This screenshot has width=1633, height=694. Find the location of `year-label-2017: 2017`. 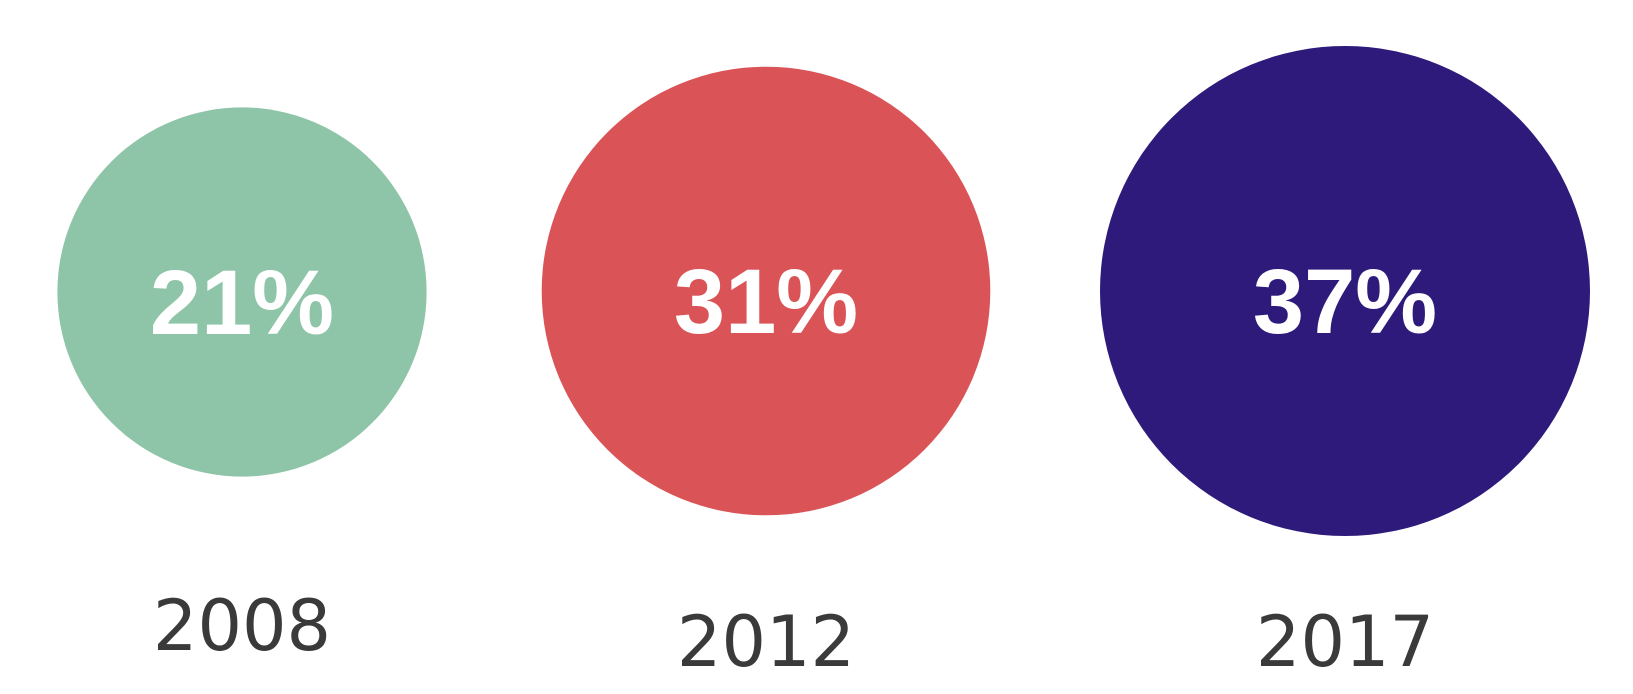

year-label-2017: 2017 is located at coordinates (1345, 642).